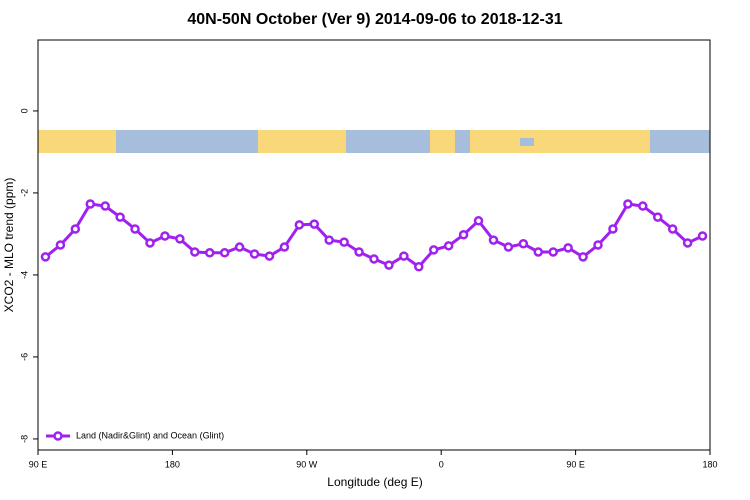  What do you see at coordinates (441, 464) in the screenshot?
I see `x-tick-label: 0` at bounding box center [441, 464].